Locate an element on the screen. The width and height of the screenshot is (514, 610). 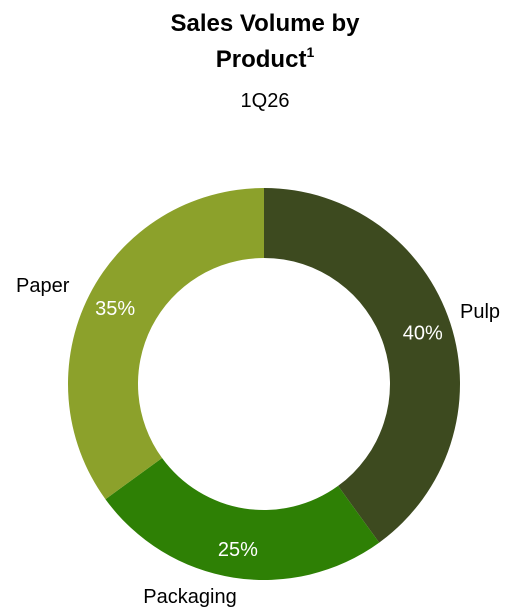
category-label-pulp: Pulp is located at coordinates (480, 312).